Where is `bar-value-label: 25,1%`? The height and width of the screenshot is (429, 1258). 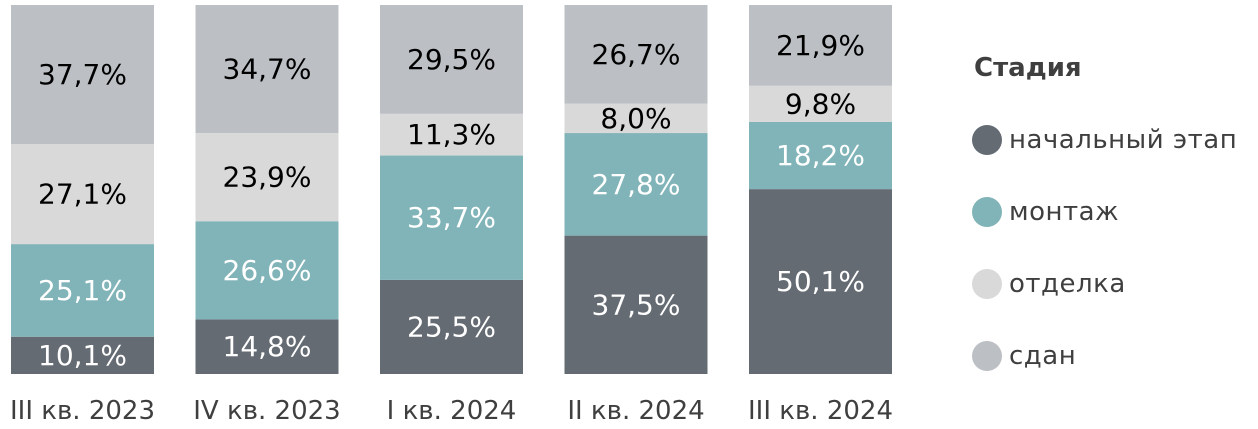 bar-value-label: 25,1% is located at coordinates (82, 290).